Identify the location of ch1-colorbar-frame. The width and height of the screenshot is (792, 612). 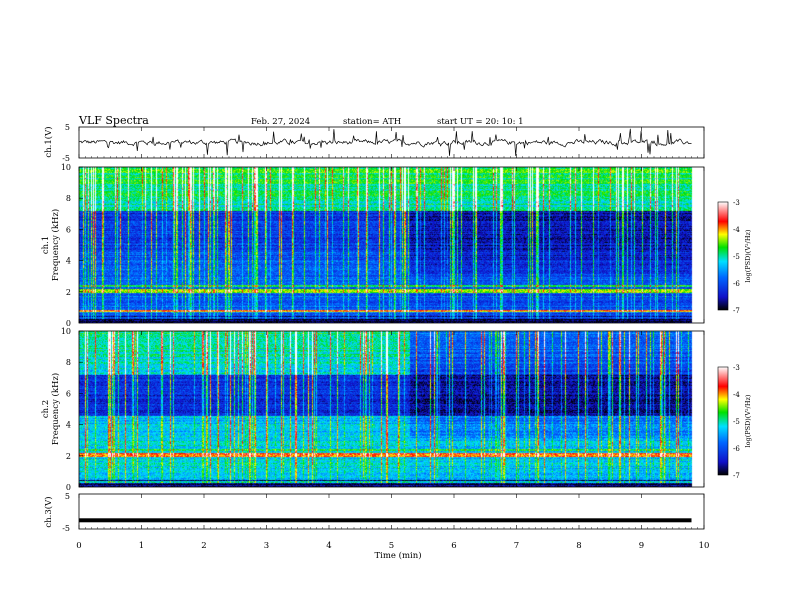
(723, 256).